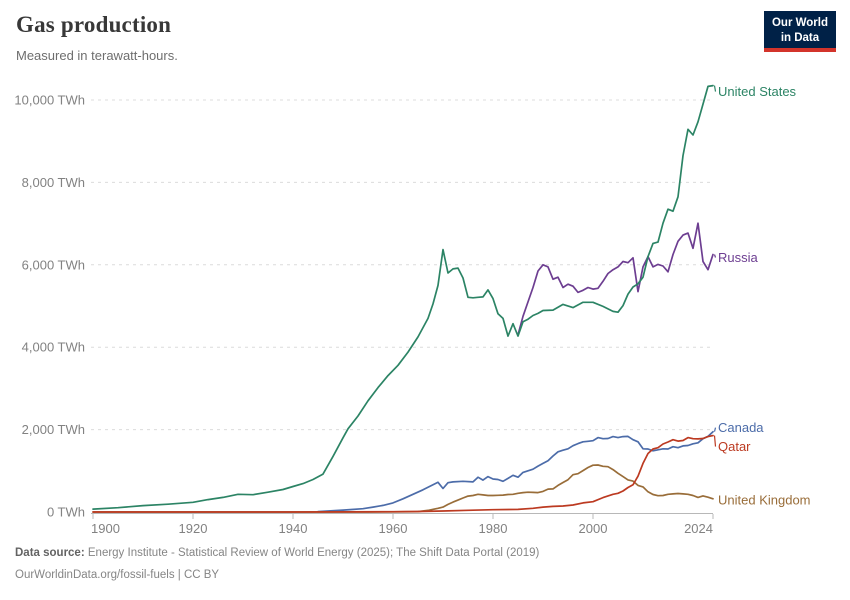 The width and height of the screenshot is (850, 600). Describe the element at coordinates (764, 499) in the screenshot. I see `series-label-united-kingdom: United Kingdom` at that location.